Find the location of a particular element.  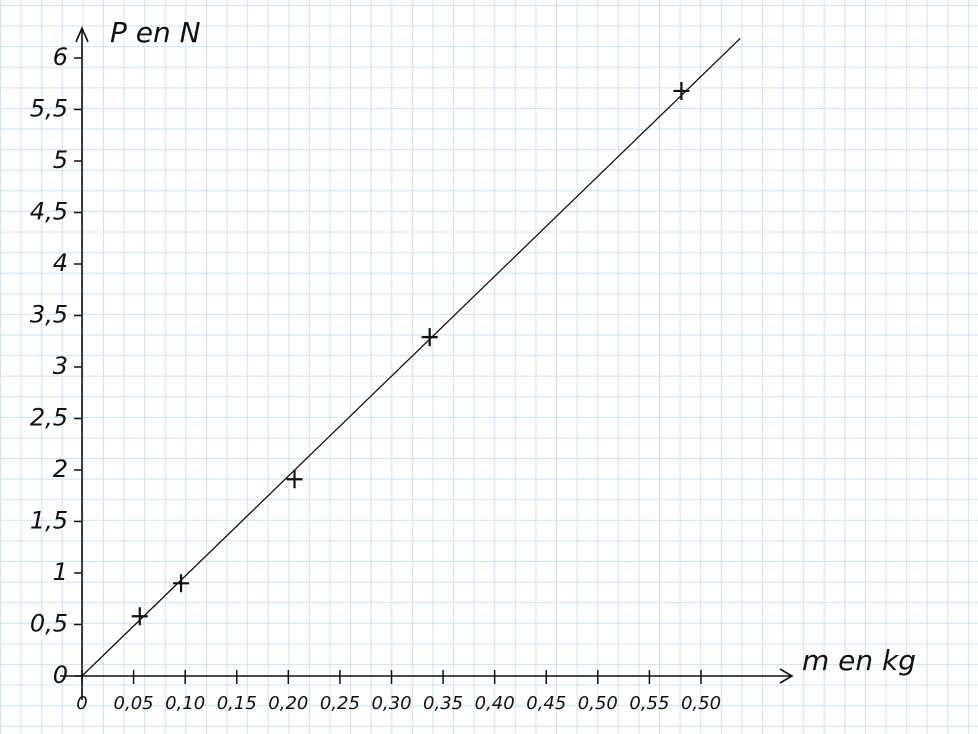

y-tick-label: 5,5 is located at coordinates (49, 109).